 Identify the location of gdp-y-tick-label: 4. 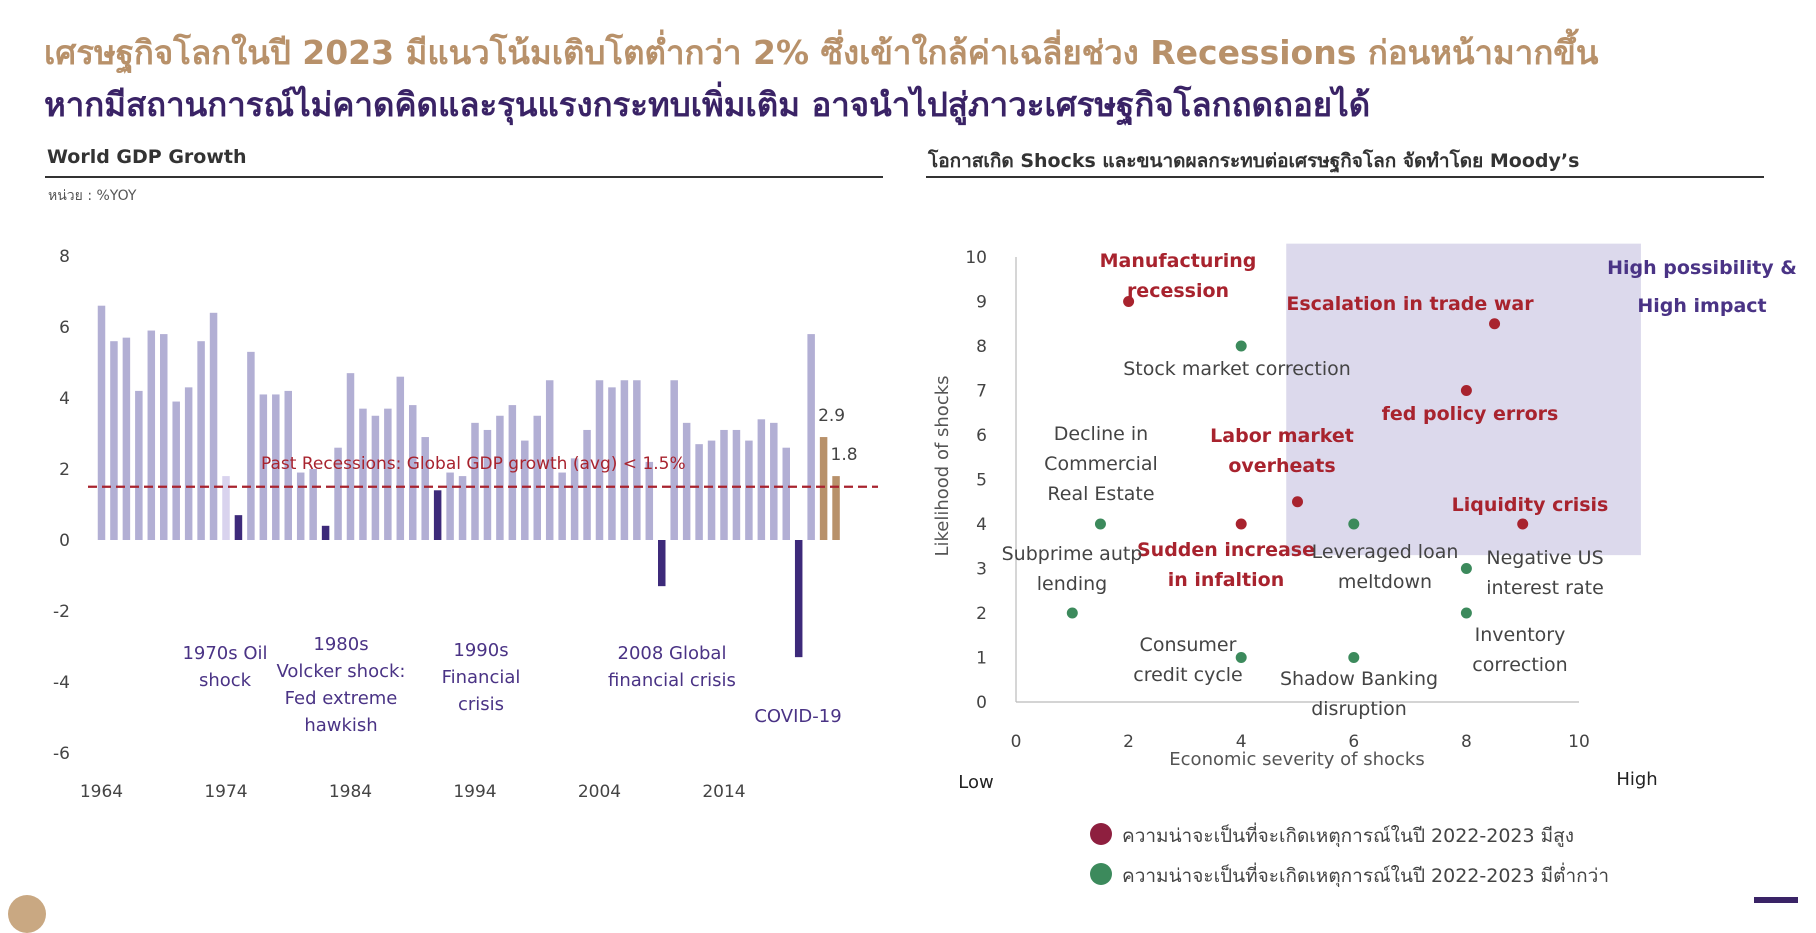
(64, 399).